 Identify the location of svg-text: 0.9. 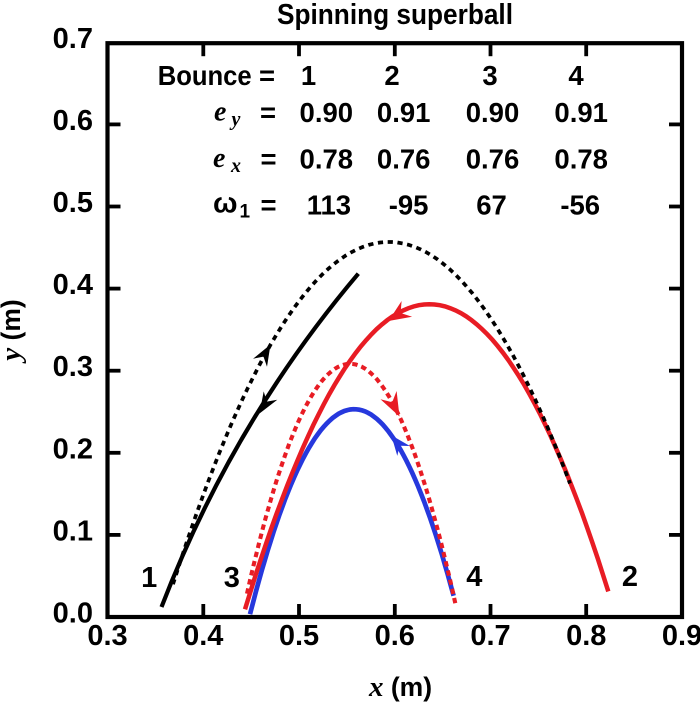
(681, 636).